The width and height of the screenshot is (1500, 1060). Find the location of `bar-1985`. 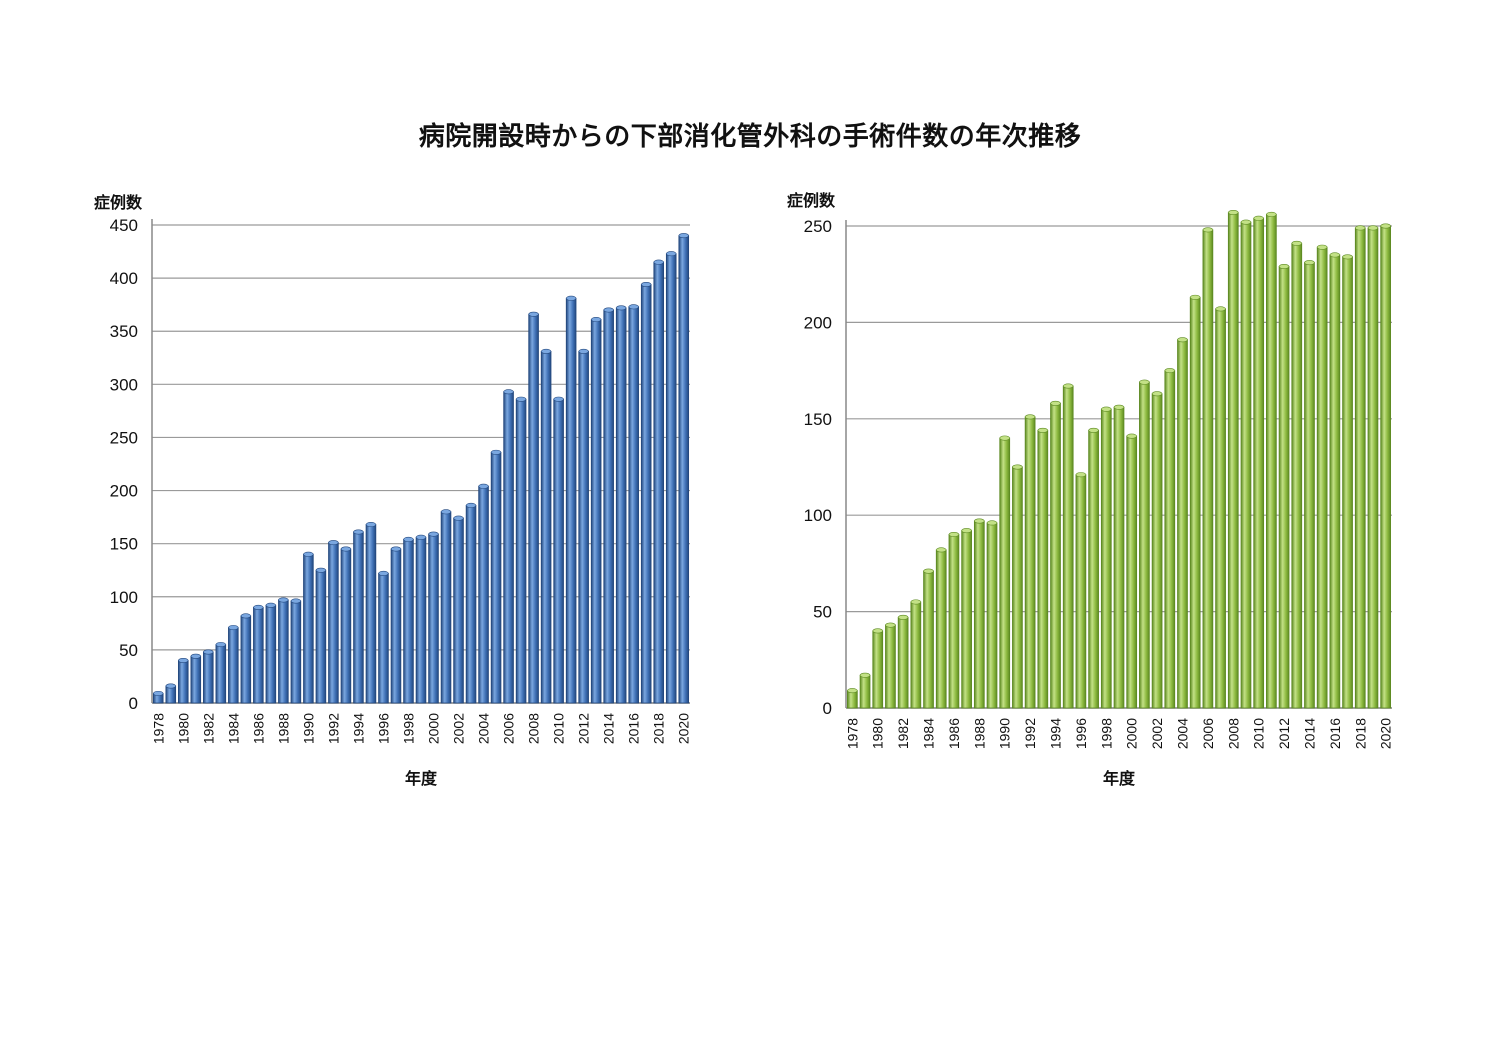

bar-1985 is located at coordinates (941, 629).